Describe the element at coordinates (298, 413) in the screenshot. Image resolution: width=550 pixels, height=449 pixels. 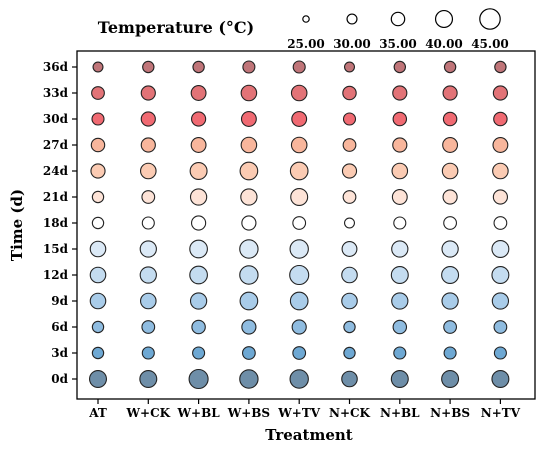
I see `x-tick-label: W+TV` at that location.